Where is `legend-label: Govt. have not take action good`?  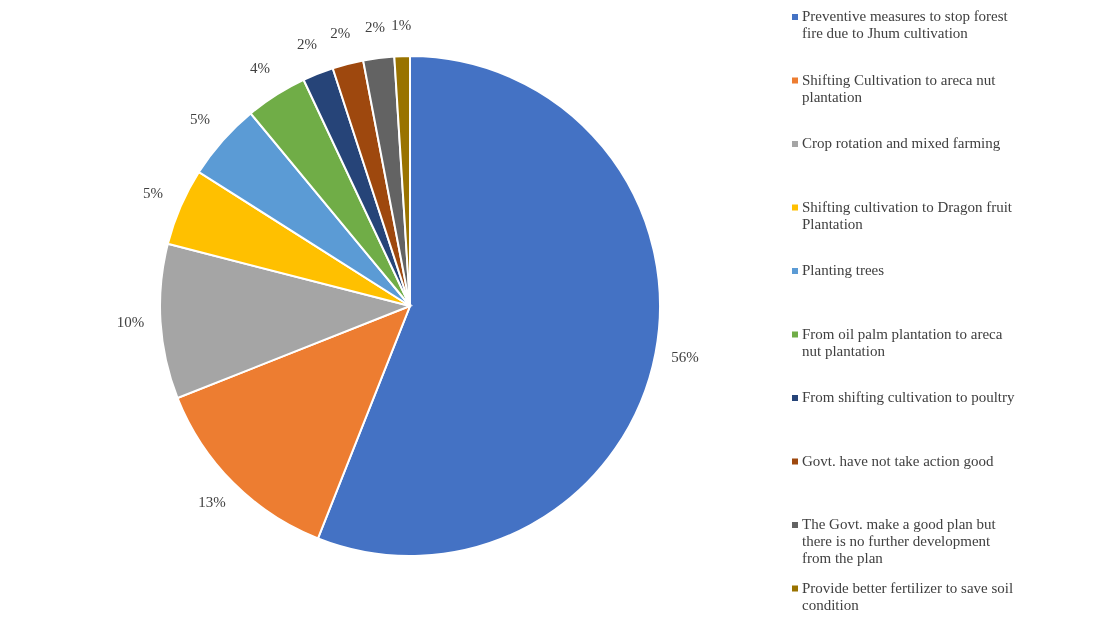 legend-label: Govt. have not take action good is located at coordinates (898, 460).